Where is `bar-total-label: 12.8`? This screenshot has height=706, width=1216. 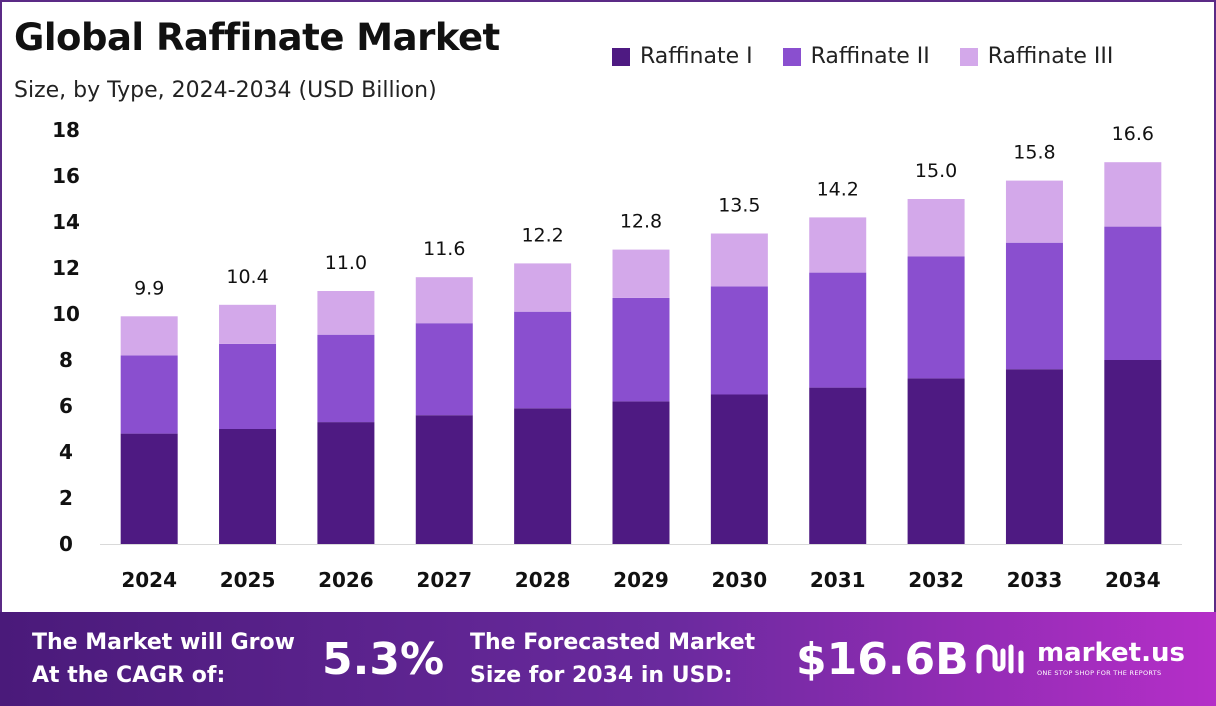
bar-total-label: 12.8 is located at coordinates (641, 222).